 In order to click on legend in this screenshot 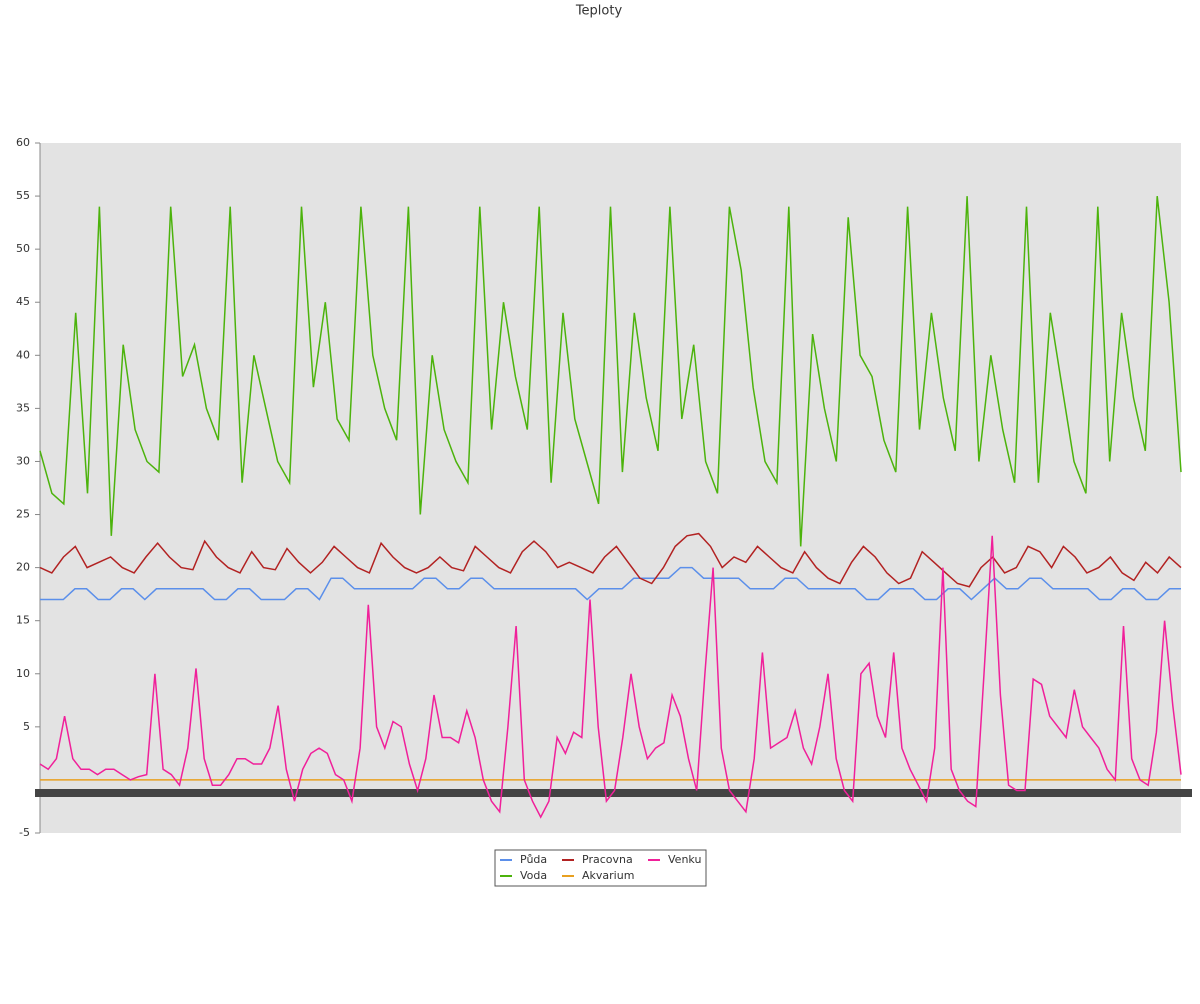, I will do `click(600, 868)`.